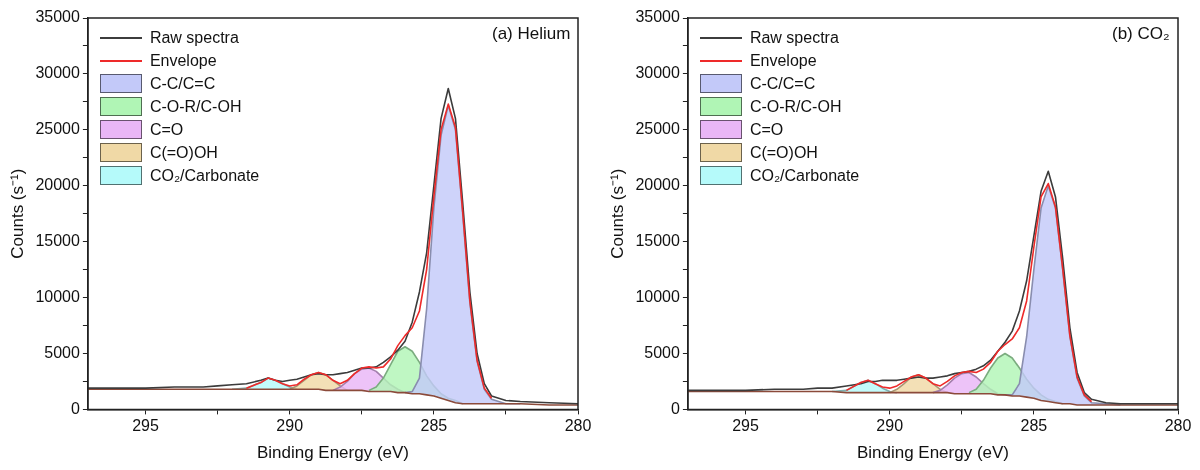 Image resolution: width=1200 pixels, height=470 pixels. What do you see at coordinates (1141, 34) in the screenshot?
I see `chart-title: (b) CO₂` at bounding box center [1141, 34].